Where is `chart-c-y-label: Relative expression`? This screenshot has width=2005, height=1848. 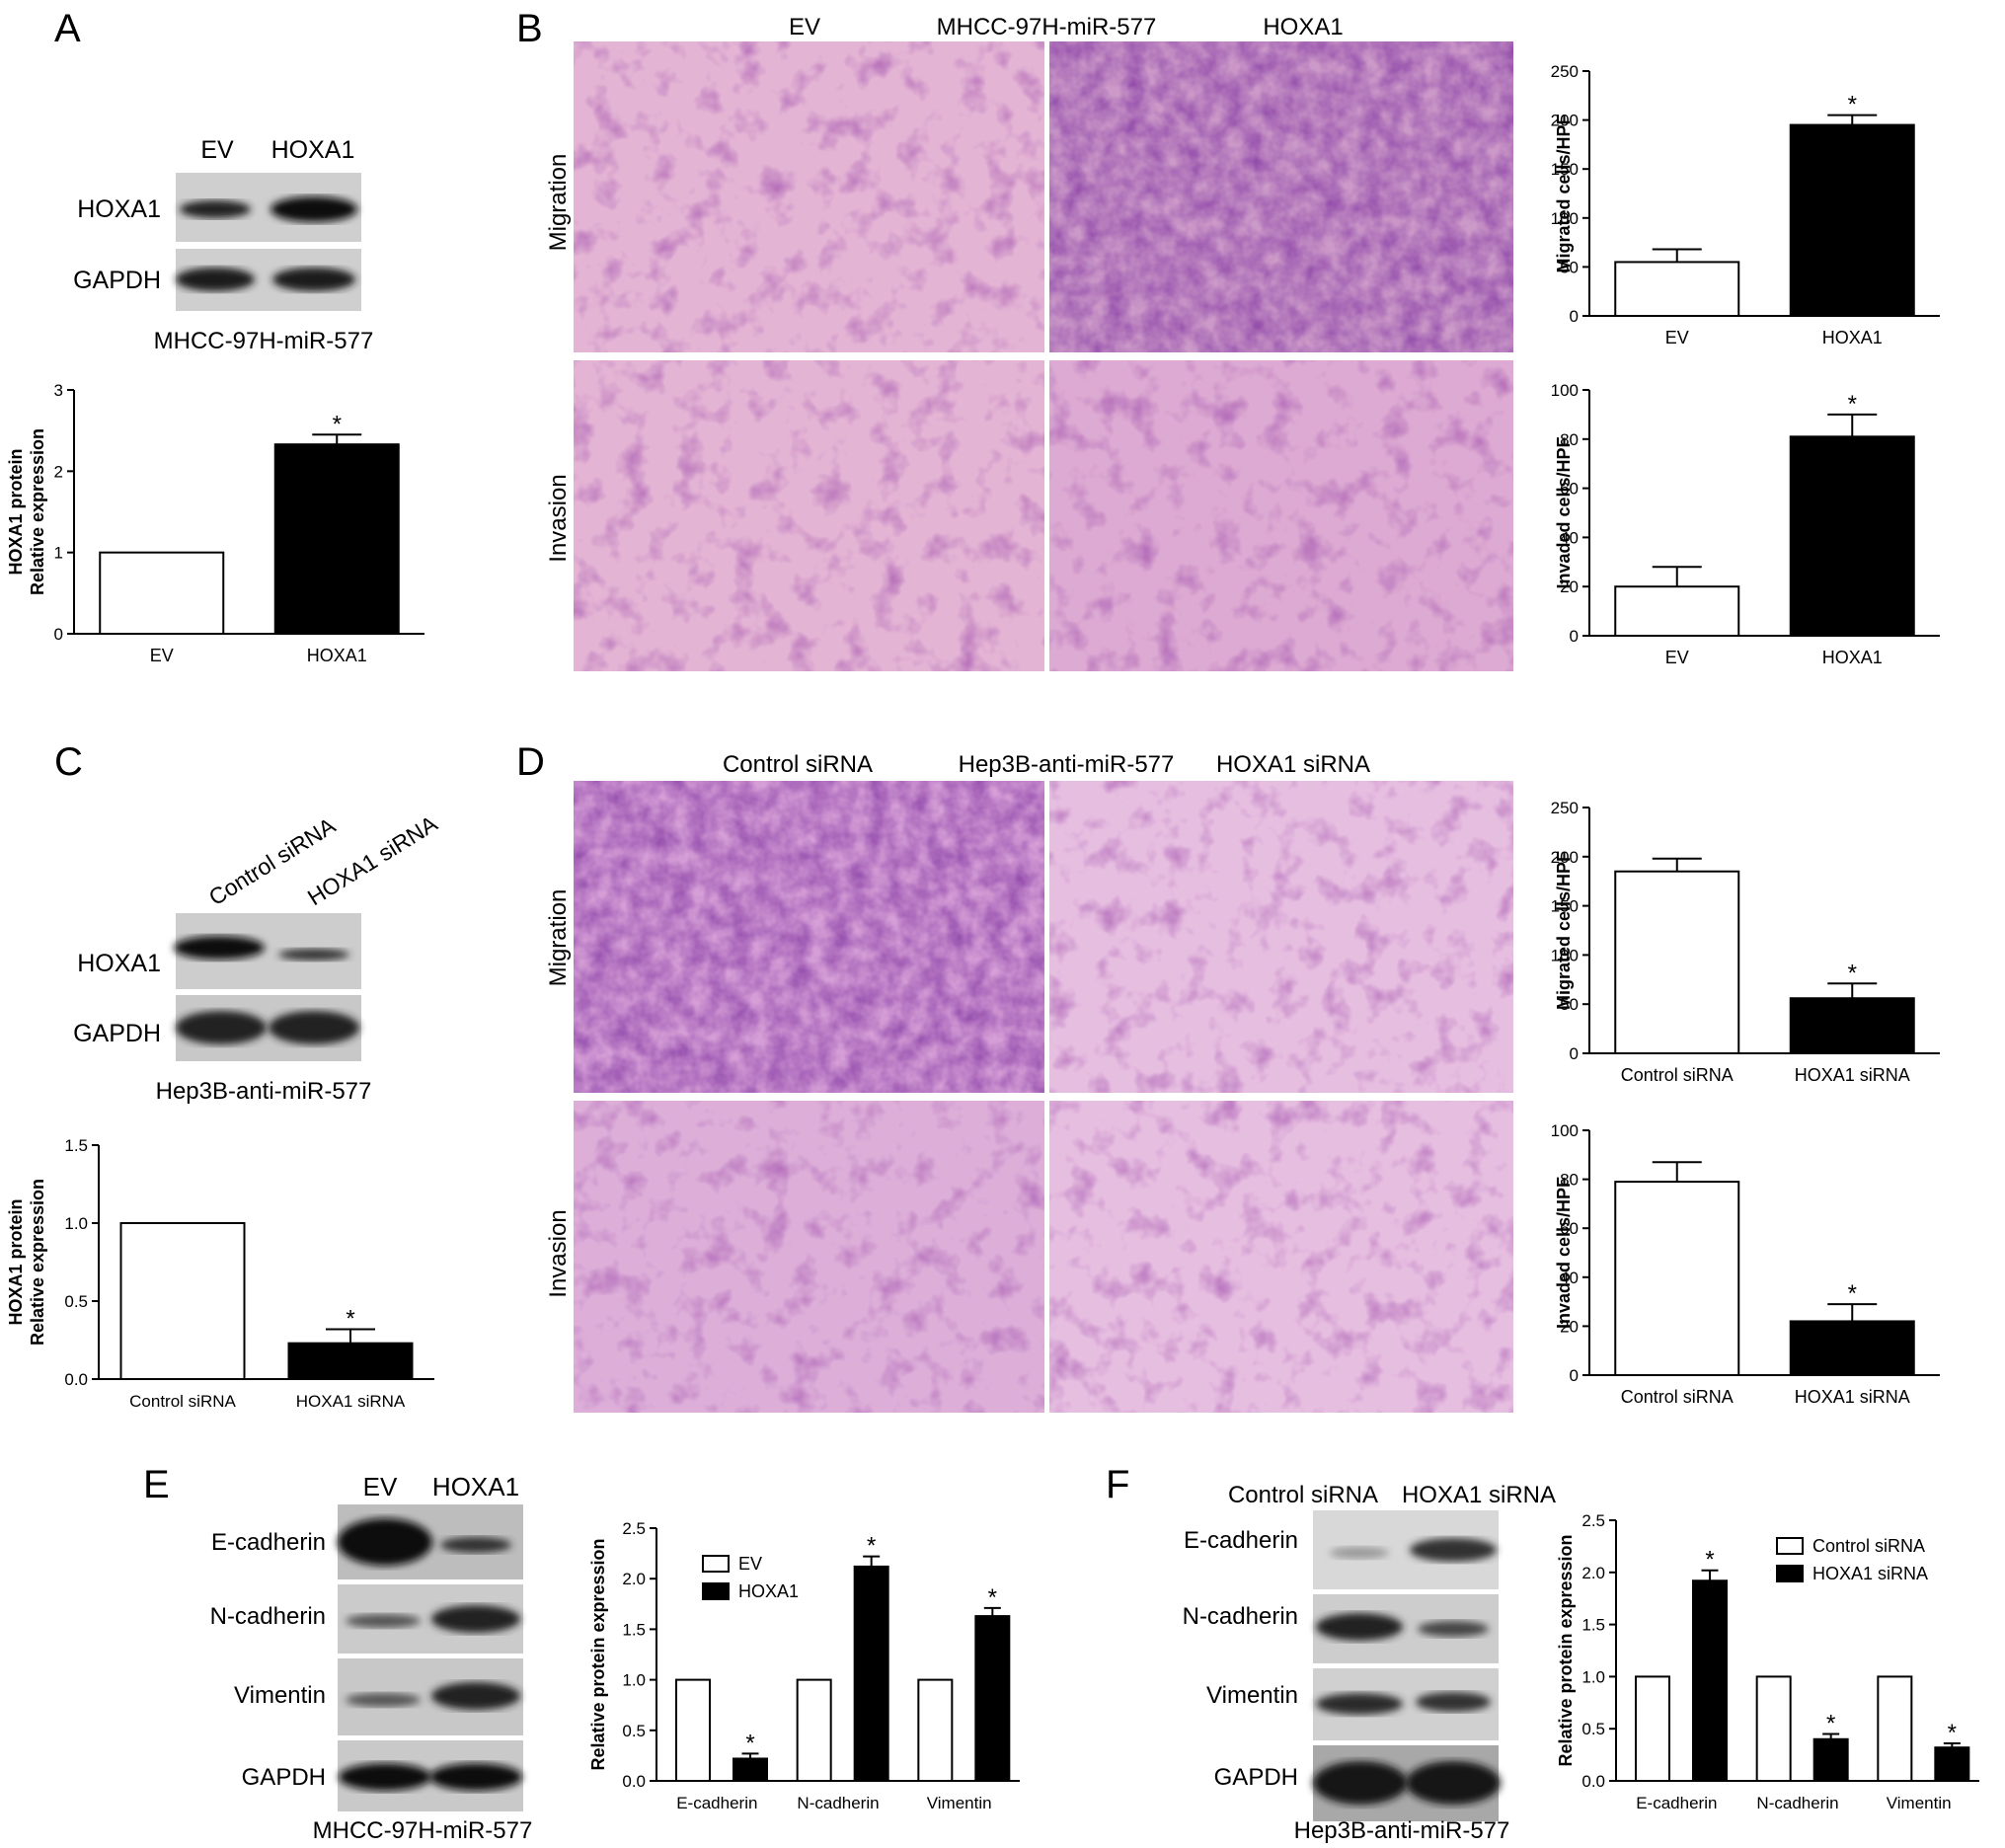
chart-c-y-label: Relative expression is located at coordinates (37, 1262).